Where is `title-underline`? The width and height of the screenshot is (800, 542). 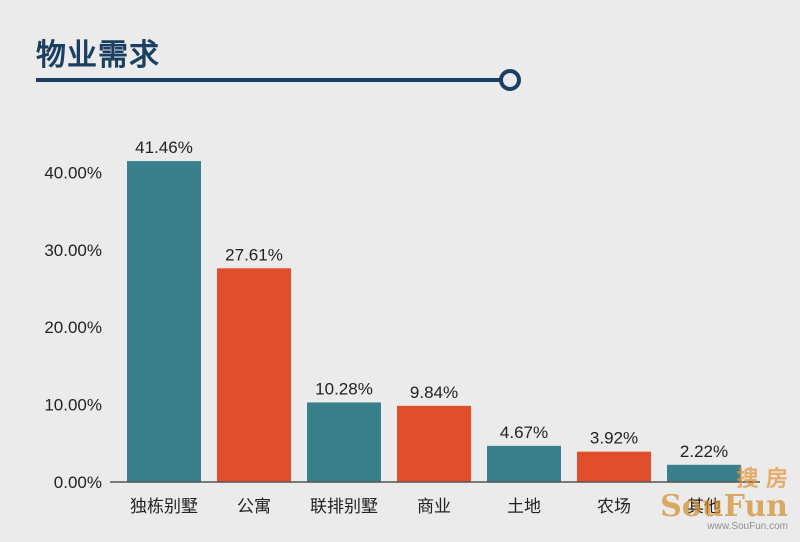 title-underline is located at coordinates (268, 80).